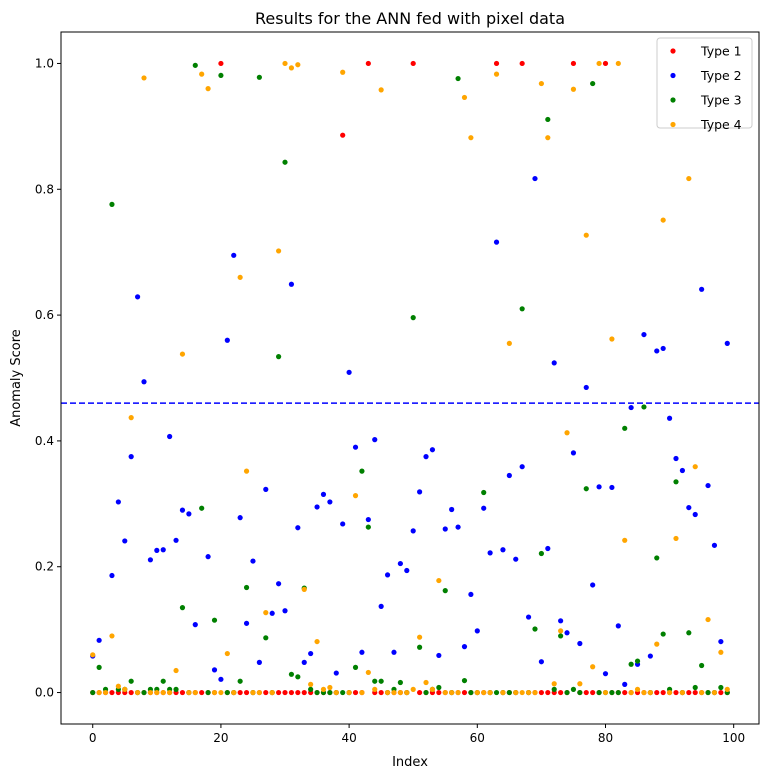  I want to click on x-tick-label: 40, so click(348, 738).